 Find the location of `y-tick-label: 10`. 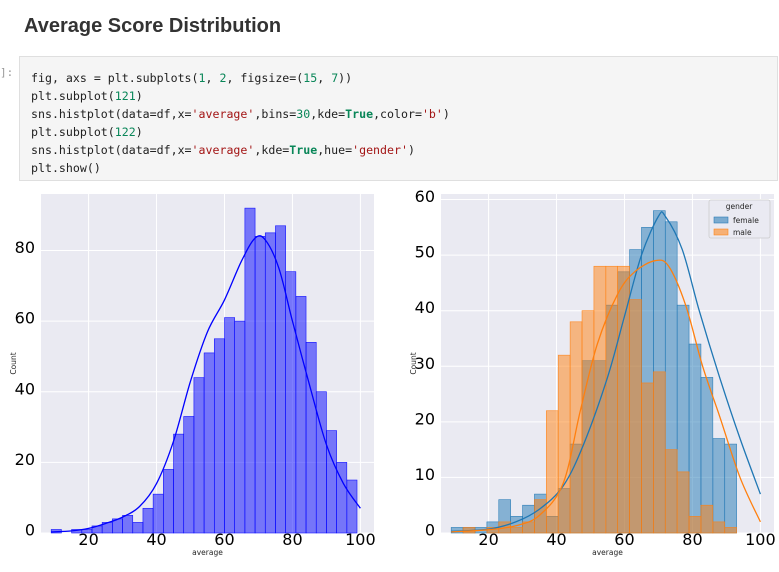

y-tick-label: 10 is located at coordinates (425, 474).